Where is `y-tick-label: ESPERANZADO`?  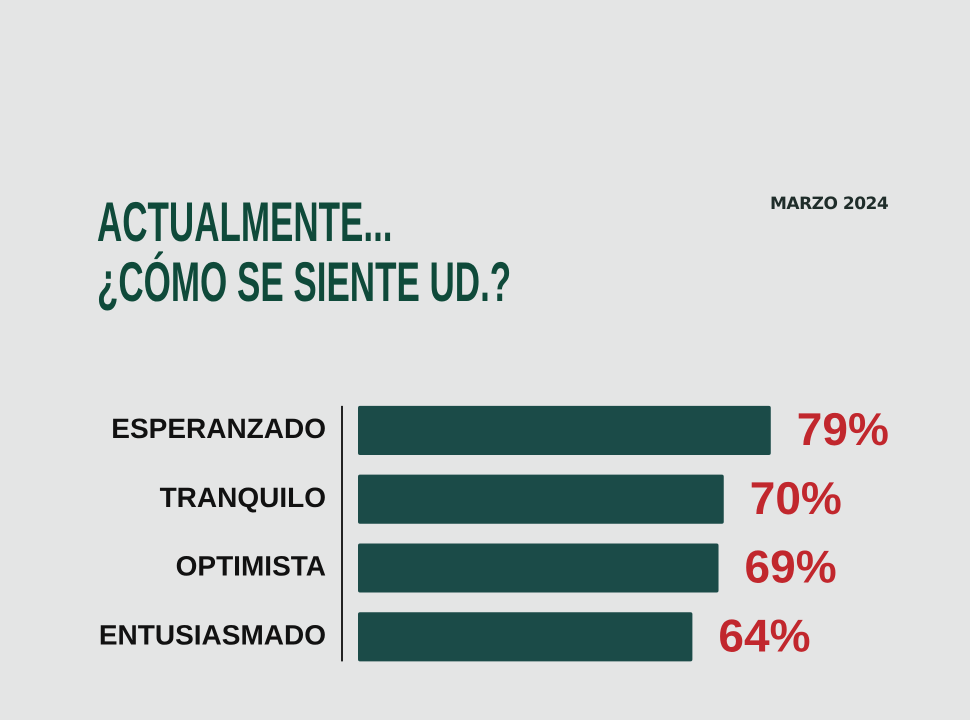 y-tick-label: ESPERANZADO is located at coordinates (218, 428).